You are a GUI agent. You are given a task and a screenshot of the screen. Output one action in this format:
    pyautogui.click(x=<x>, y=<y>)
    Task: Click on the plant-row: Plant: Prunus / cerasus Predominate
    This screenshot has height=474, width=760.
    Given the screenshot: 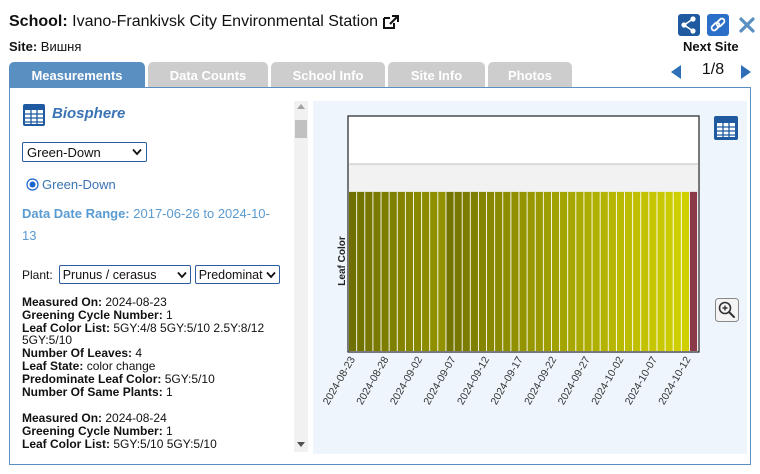 What is the action you would take?
    pyautogui.click(x=151, y=274)
    